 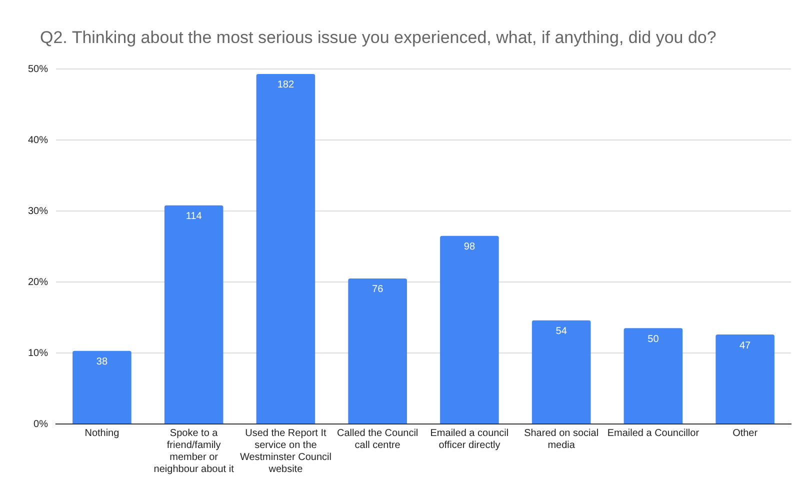 I want to click on y-tick-label: 20%, so click(x=38, y=282).